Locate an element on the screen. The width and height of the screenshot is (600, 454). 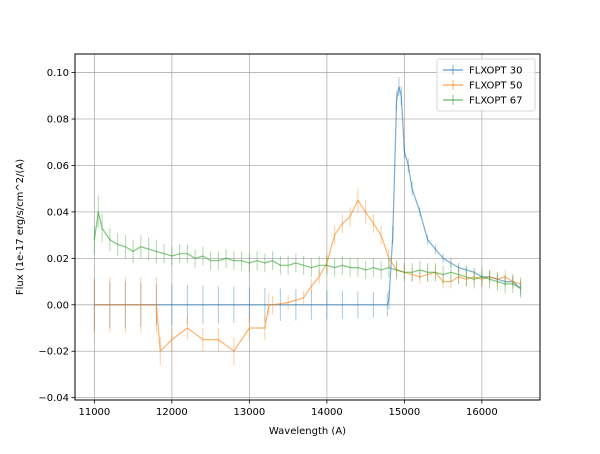
x-tick-label: 16000 is located at coordinates (482, 412).